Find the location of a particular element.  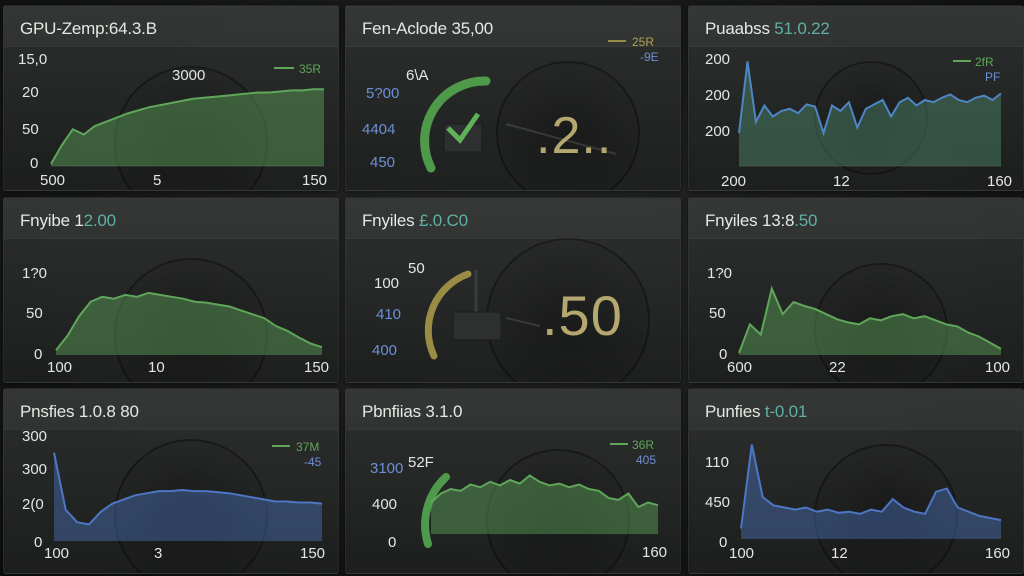

title-value: 2.00 is located at coordinates (99, 220).